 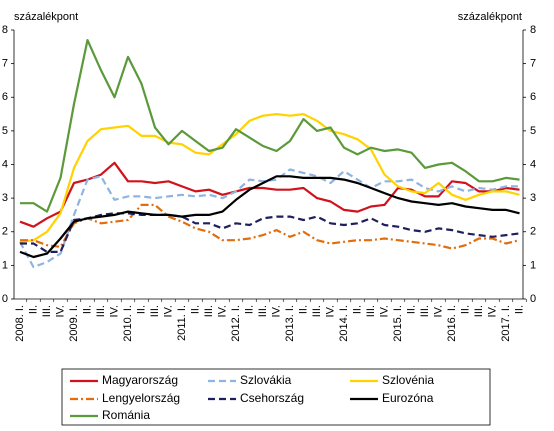 What do you see at coordinates (5, 265) in the screenshot?
I see `y-tick-label: 1` at bounding box center [5, 265].